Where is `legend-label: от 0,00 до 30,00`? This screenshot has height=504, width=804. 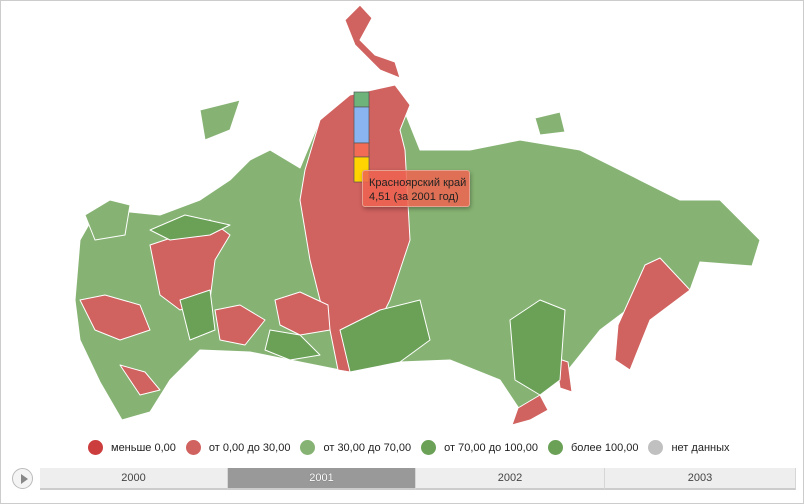
legend-label: от 0,00 до 30,00 is located at coordinates (249, 447).